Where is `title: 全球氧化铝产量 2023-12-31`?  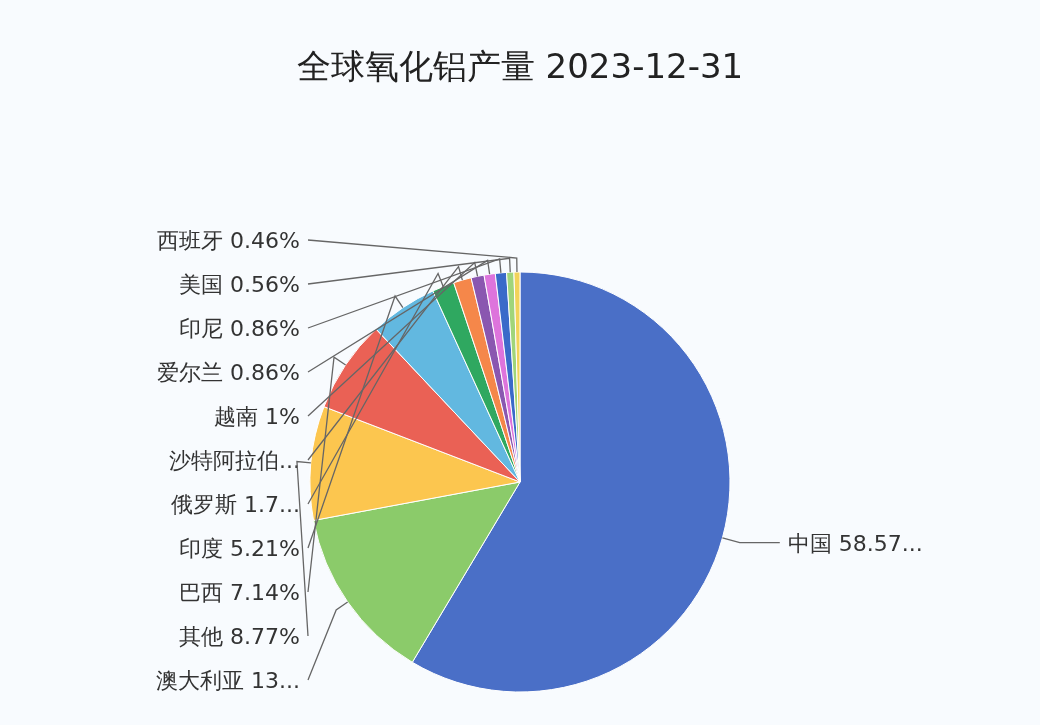
title: 全球氧化铝产量 2023-12-31 is located at coordinates (520, 66).